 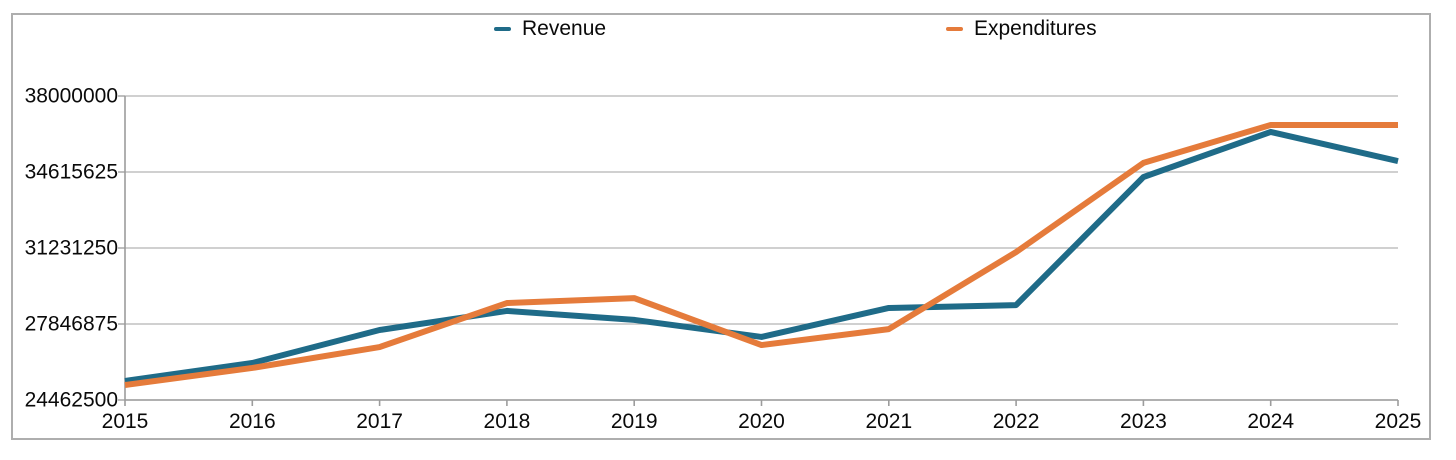 I want to click on legend-label-expenditures: Expenditures, so click(x=1035, y=28).